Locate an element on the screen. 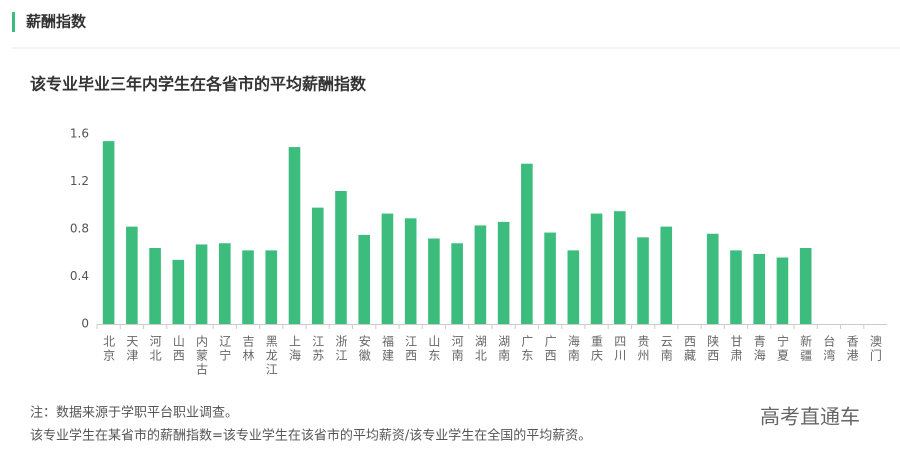 The width and height of the screenshot is (900, 458). x-tick-label: 西藏 is located at coordinates (690, 349).